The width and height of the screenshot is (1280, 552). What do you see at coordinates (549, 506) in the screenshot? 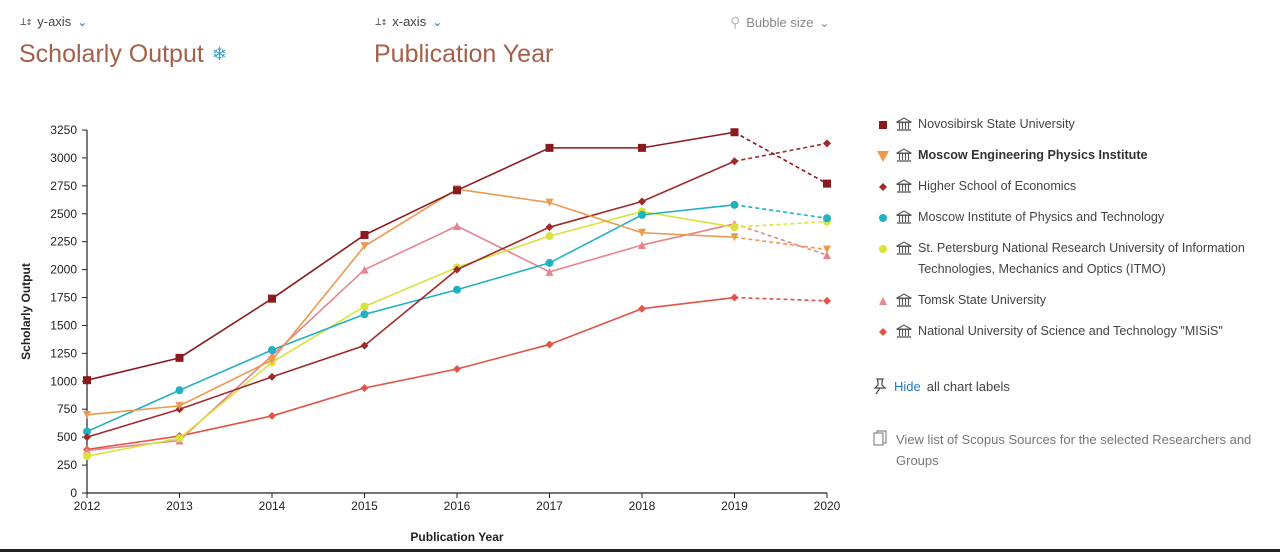
I see `x-tick-label: 2017` at bounding box center [549, 506].